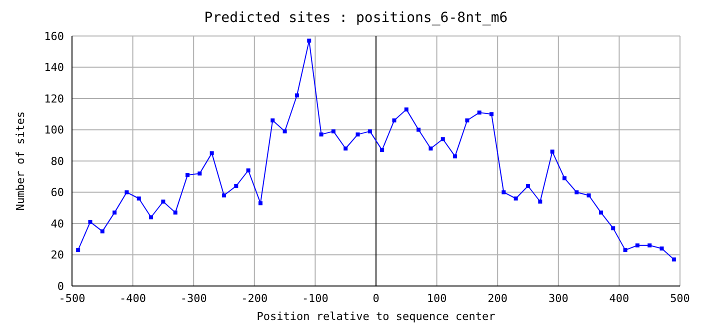 The image size is (704, 328). What do you see at coordinates (315, 298) in the screenshot?
I see `x-tick-label: -100` at bounding box center [315, 298].